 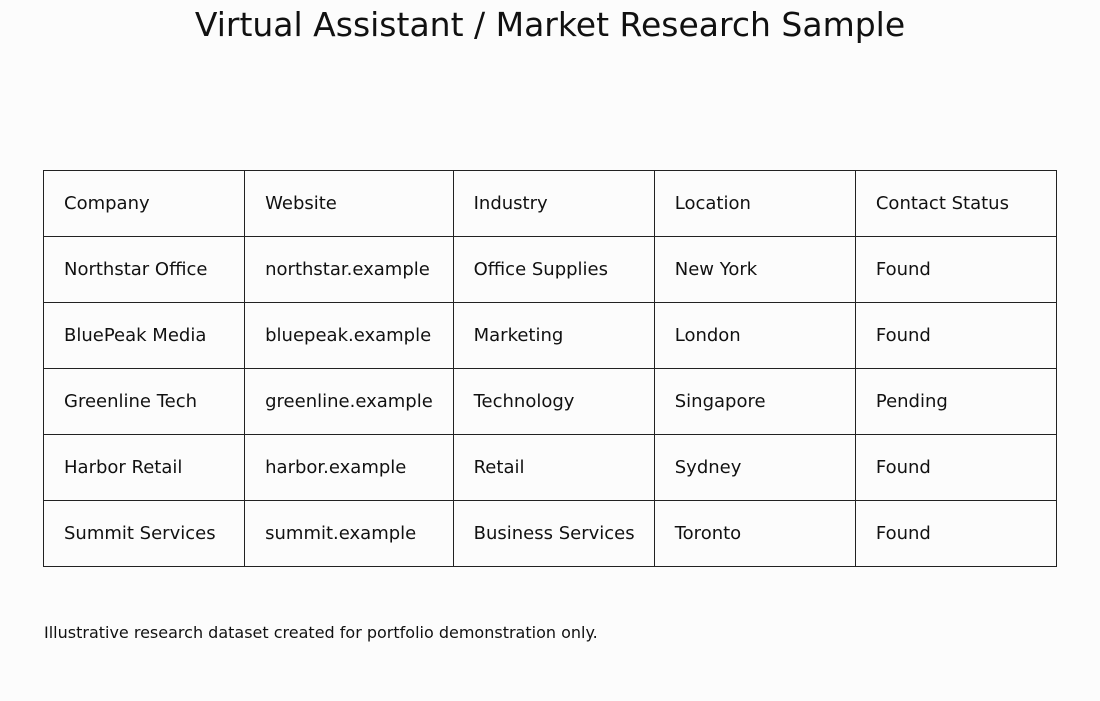 What do you see at coordinates (349, 401) in the screenshot?
I see `table-cell: greenline.example` at bounding box center [349, 401].